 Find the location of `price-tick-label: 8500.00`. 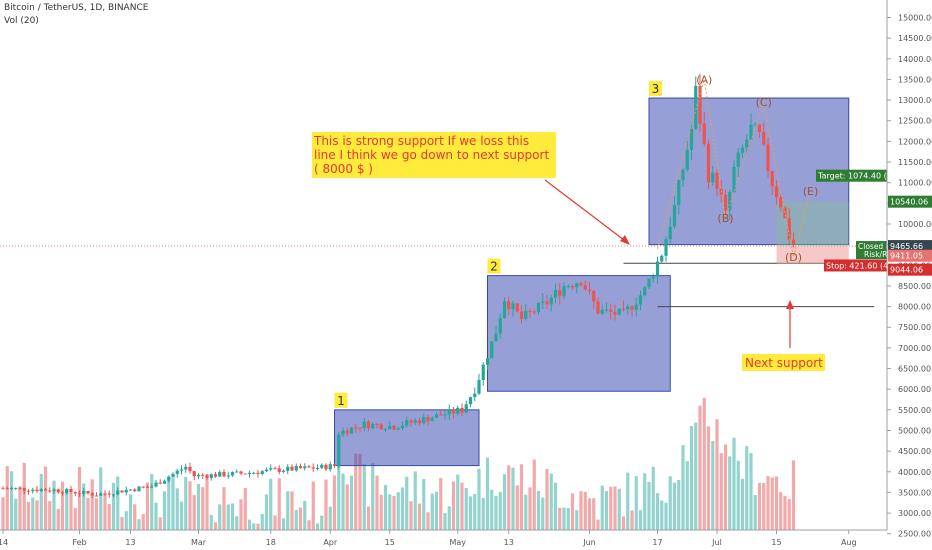

price-tick-label: 8500.00 is located at coordinates (914, 286).